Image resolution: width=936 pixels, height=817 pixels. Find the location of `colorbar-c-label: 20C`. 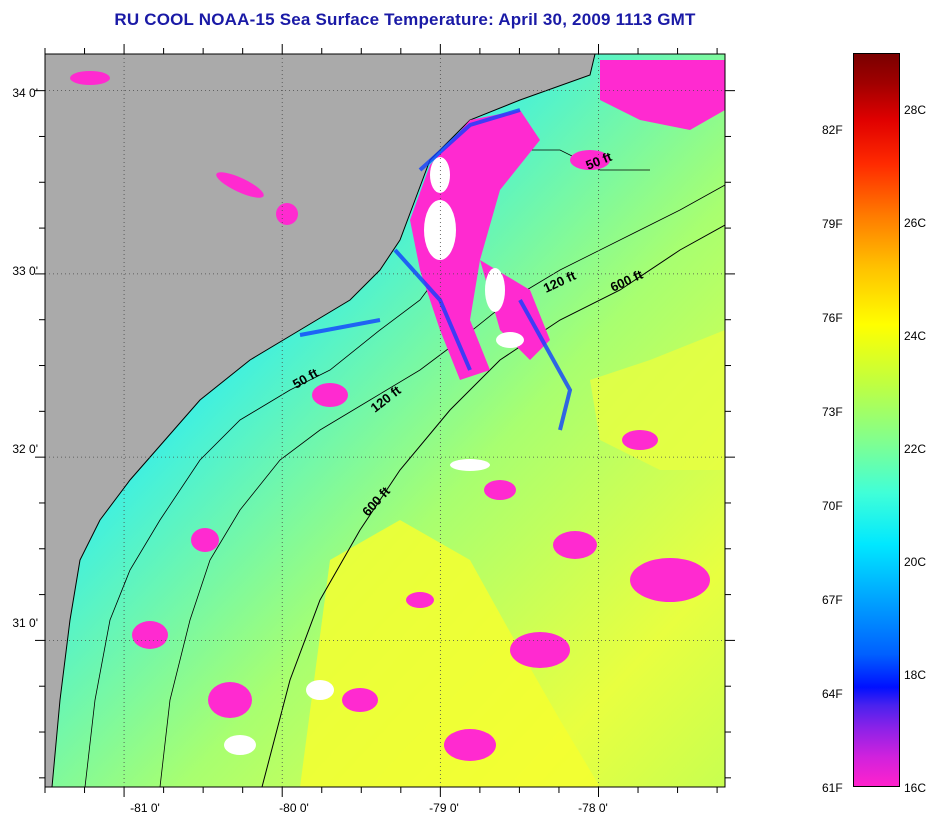

colorbar-c-label: 20C is located at coordinates (915, 562).